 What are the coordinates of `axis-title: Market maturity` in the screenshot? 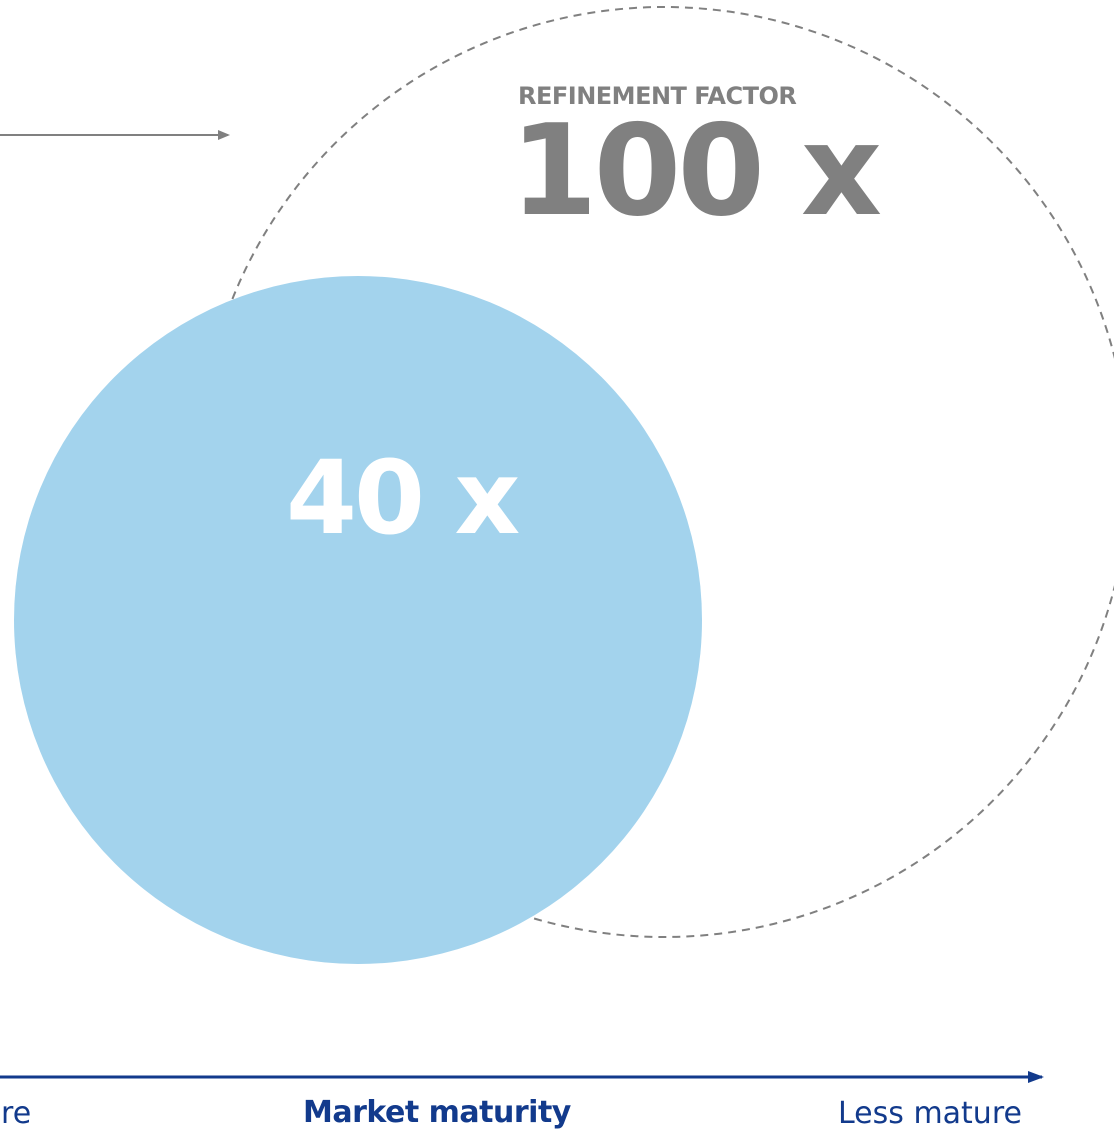 It's located at (437, 1112).